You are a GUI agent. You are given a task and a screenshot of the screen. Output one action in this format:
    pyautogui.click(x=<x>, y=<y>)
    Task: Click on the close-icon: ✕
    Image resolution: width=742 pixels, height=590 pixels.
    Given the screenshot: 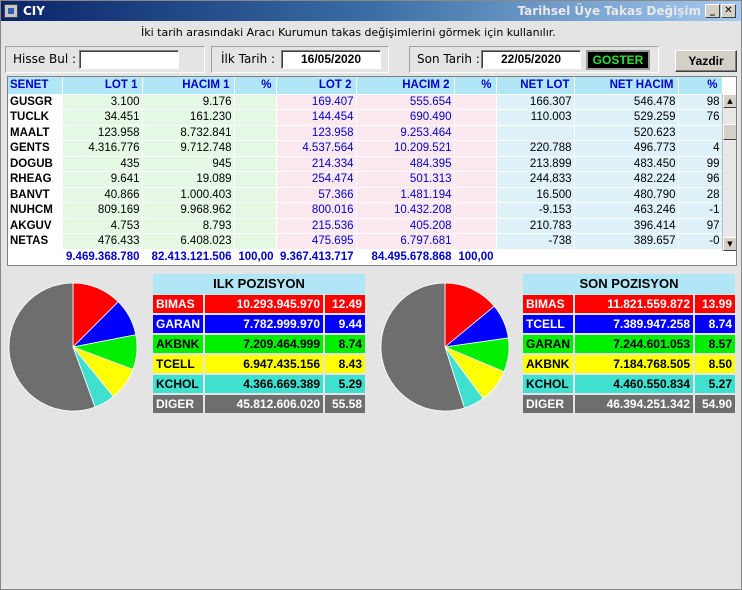 What is the action you would take?
    pyautogui.click(x=728, y=10)
    